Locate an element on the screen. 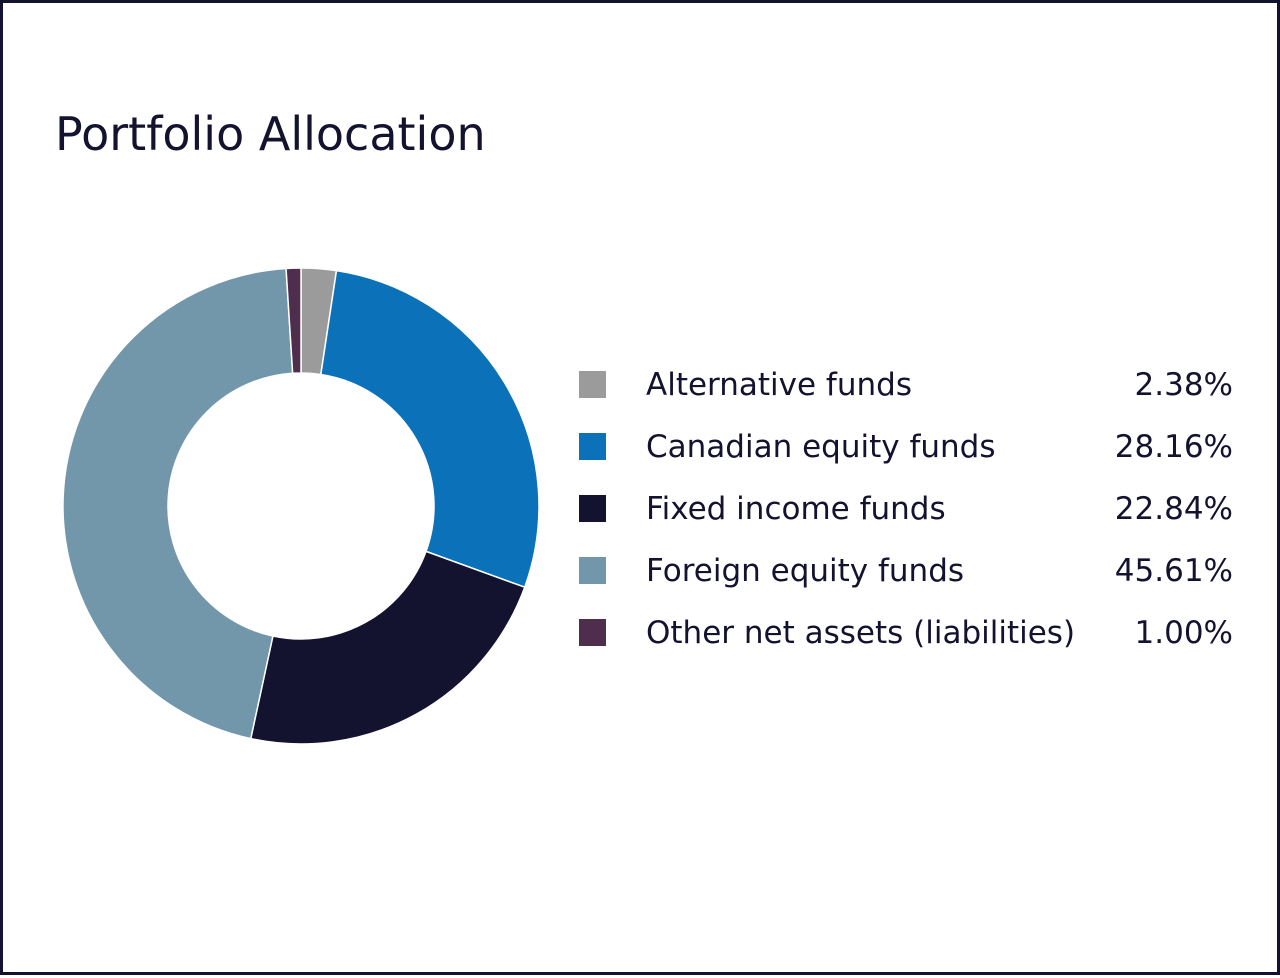 This screenshot has width=1280, height=978. legend-item-alternative-funds: Alternative funds 2.38% is located at coordinates (909, 386).